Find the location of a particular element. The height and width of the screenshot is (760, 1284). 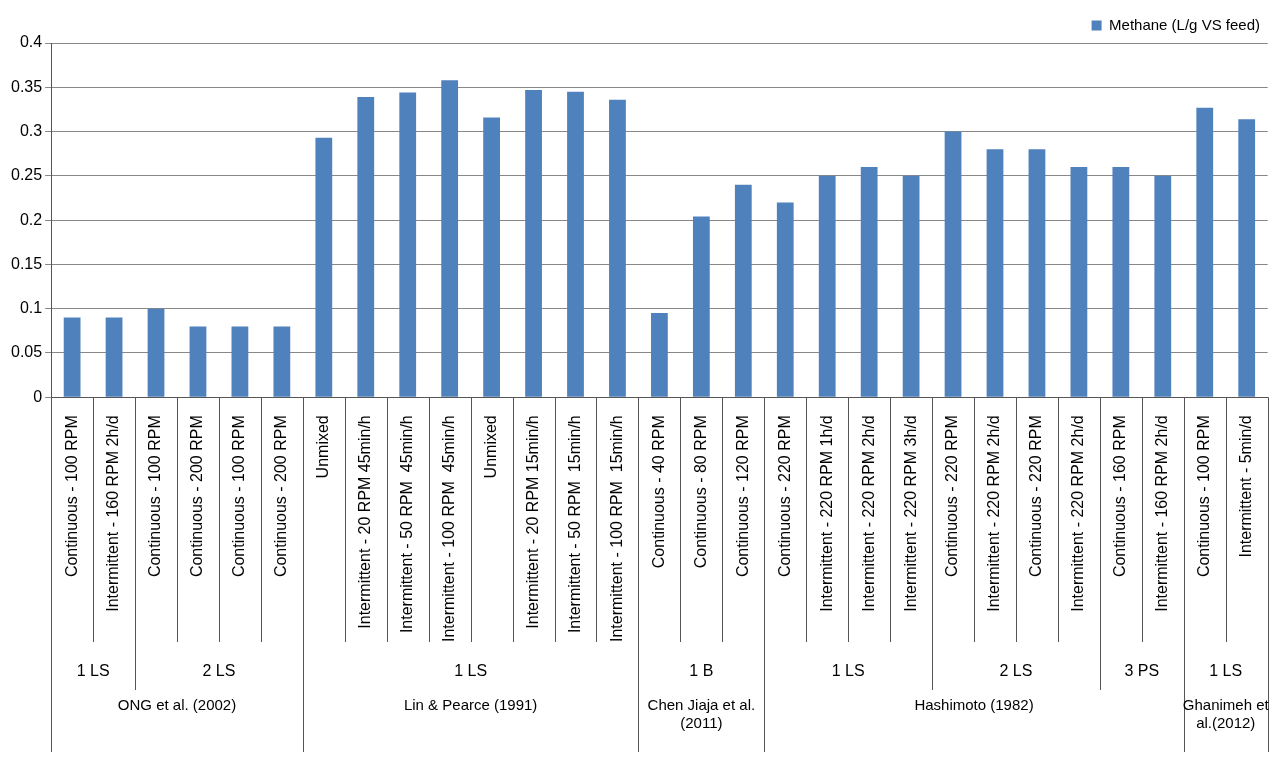

y-tick-label: 0.1 is located at coordinates (31, 308).